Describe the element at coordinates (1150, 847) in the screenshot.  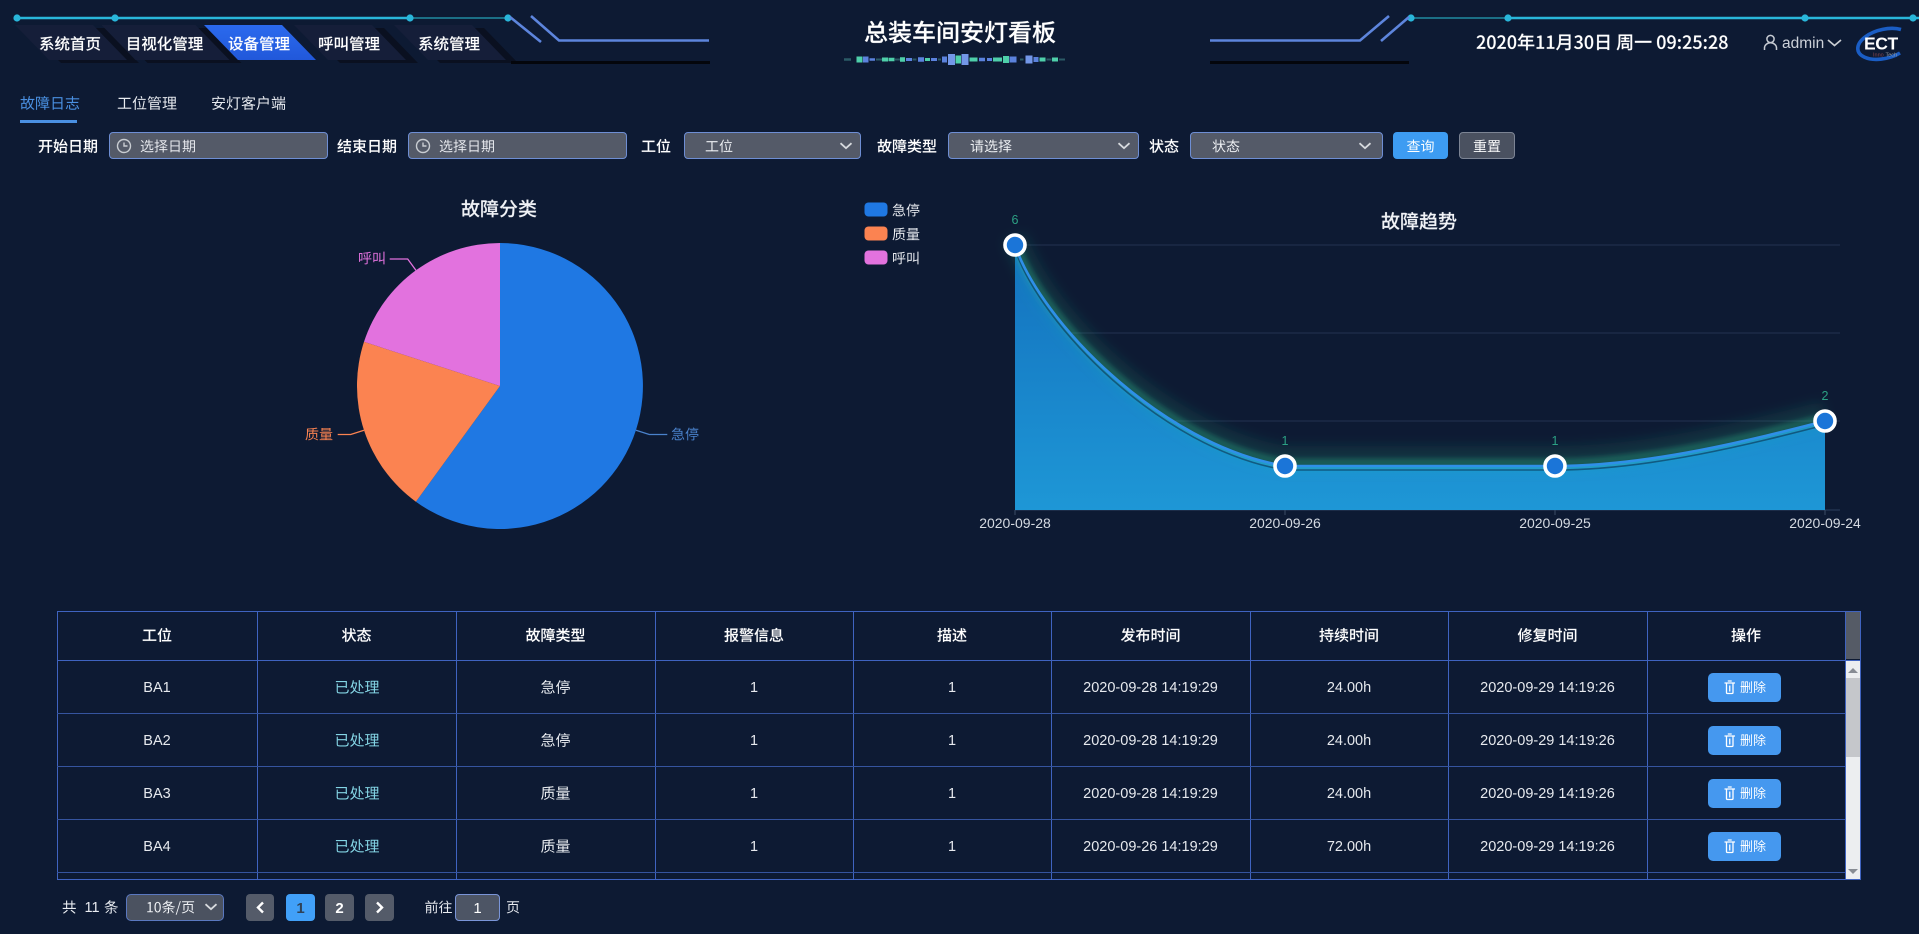
I see `svg-text: 2020-09-26 14:19:29` at that location.